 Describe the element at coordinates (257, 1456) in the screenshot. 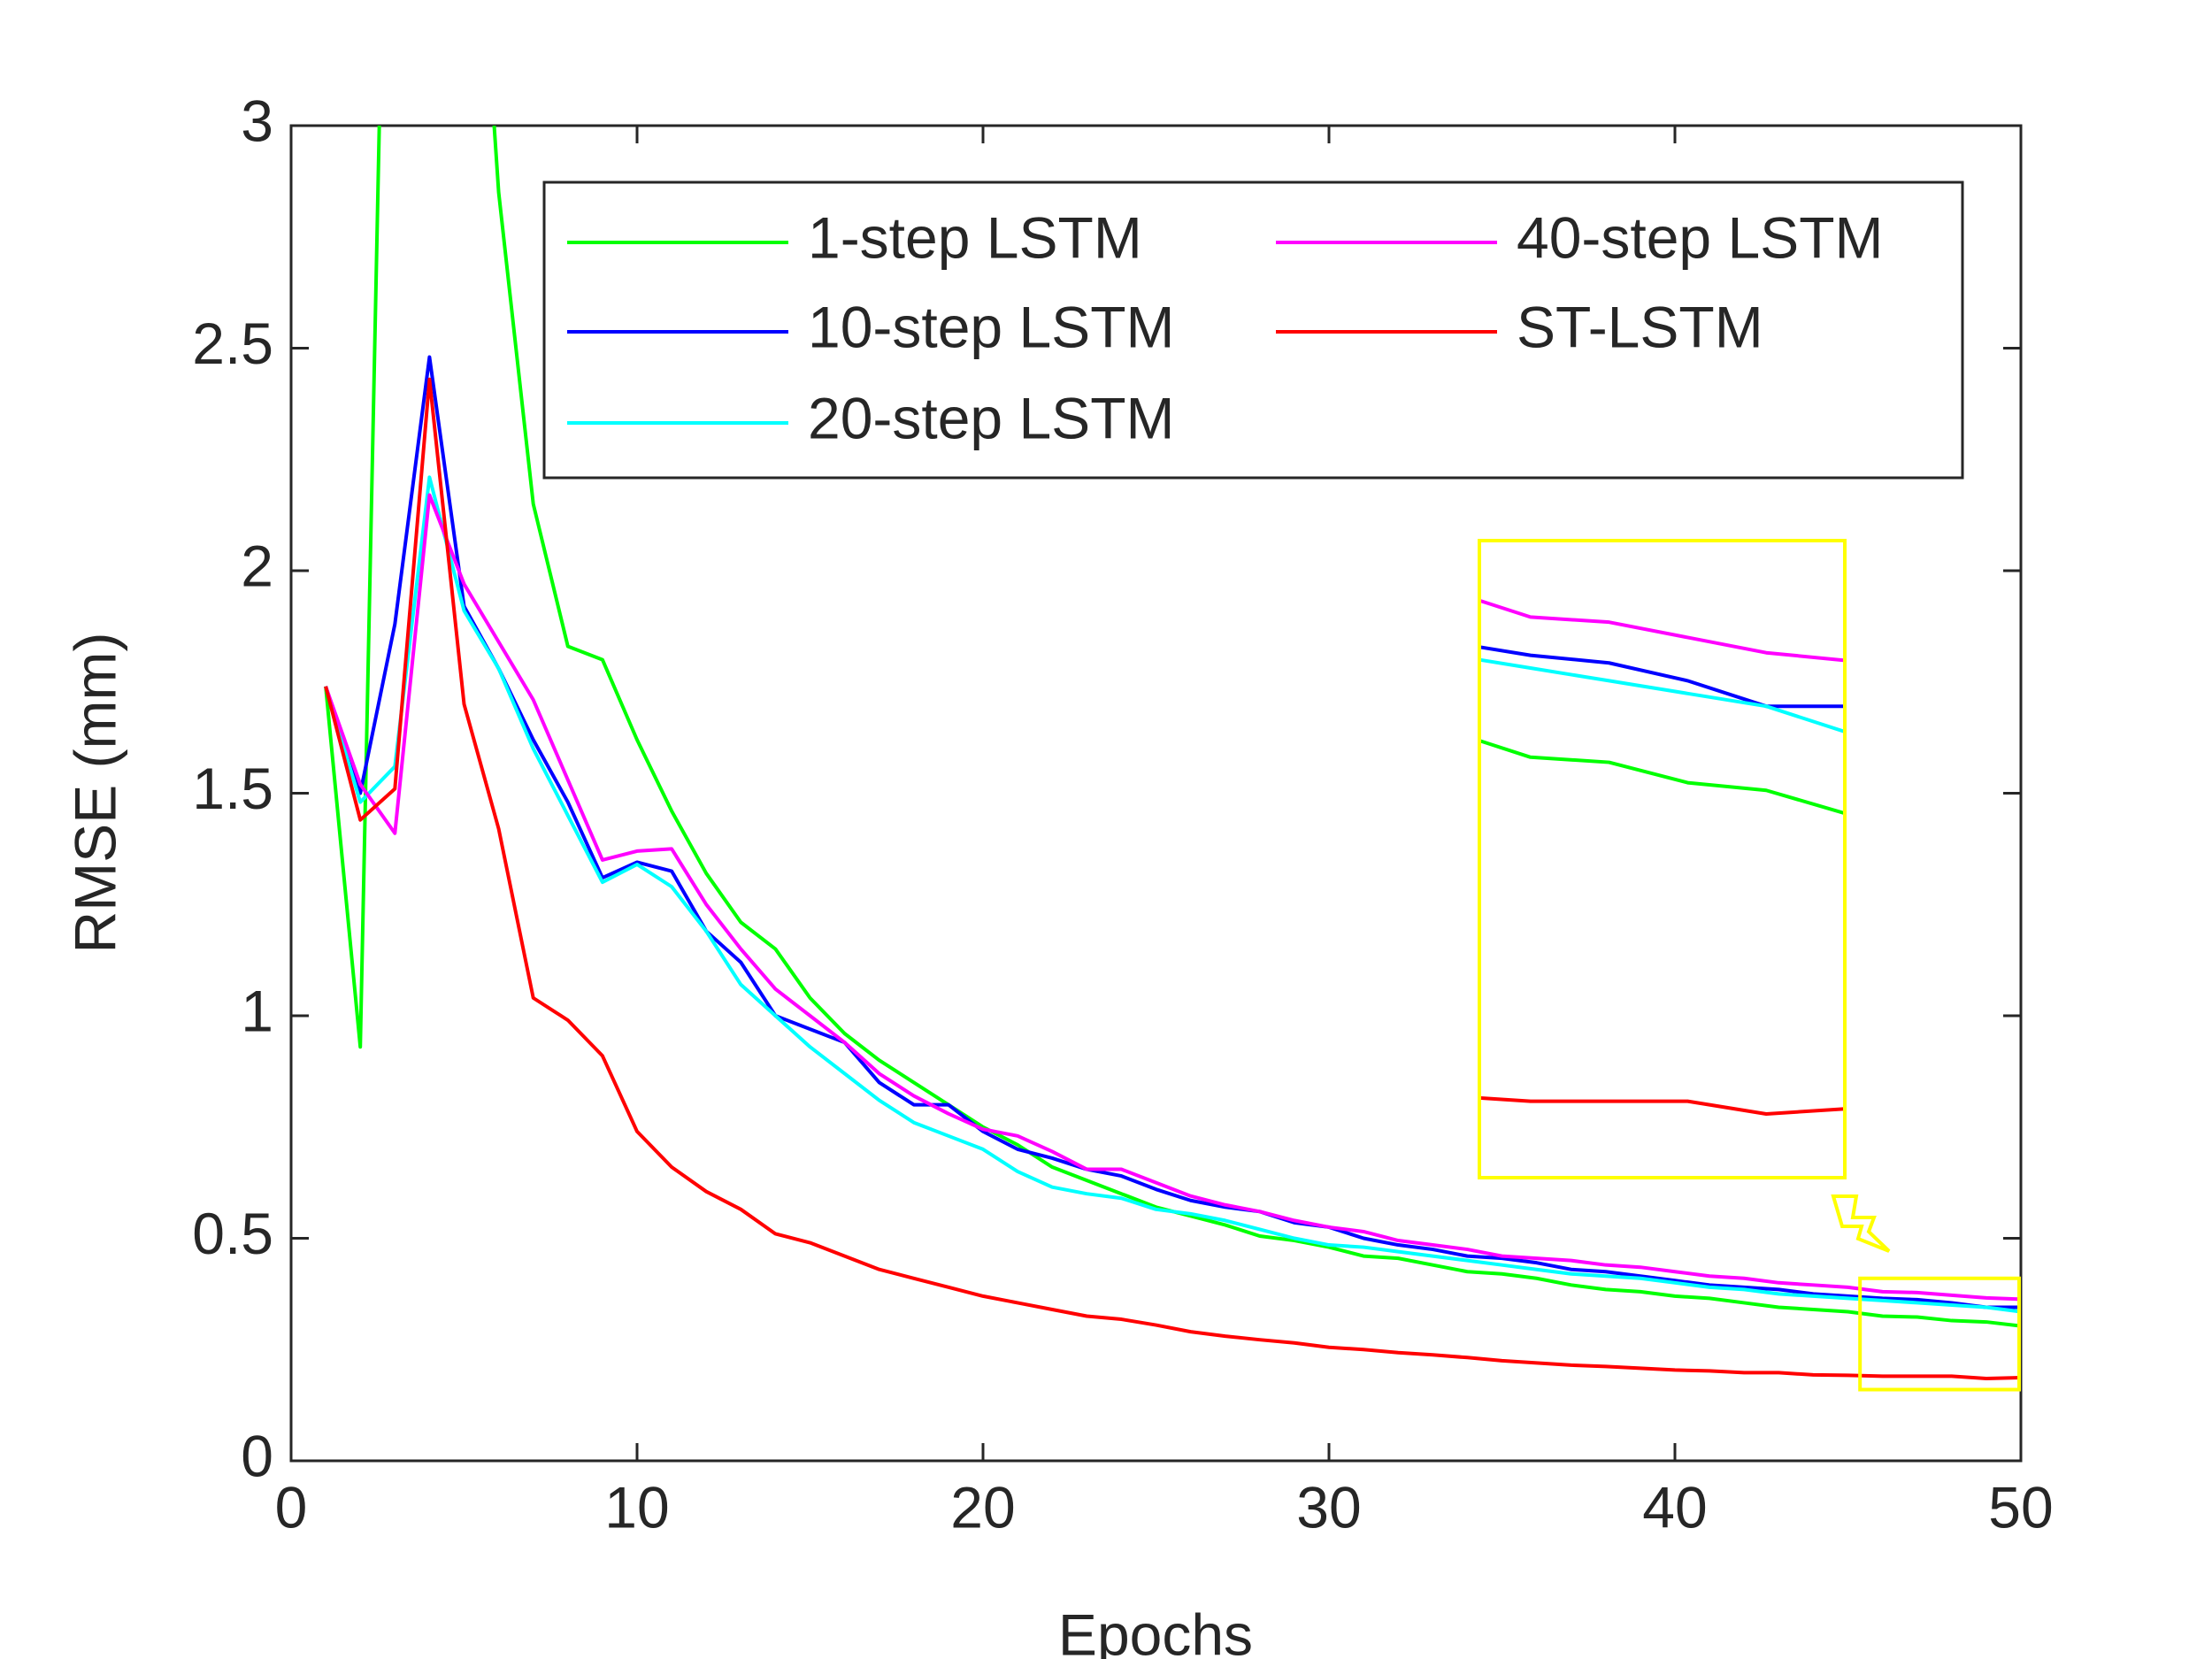

I see `y-tick-label: 0` at that location.